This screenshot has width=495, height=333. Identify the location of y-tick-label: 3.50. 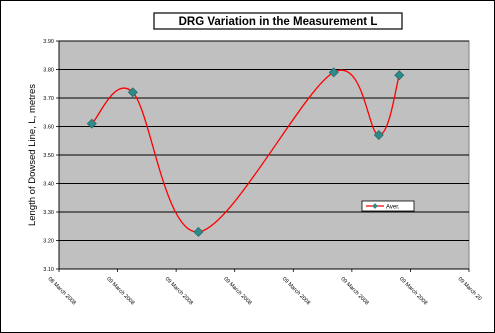
(48, 156).